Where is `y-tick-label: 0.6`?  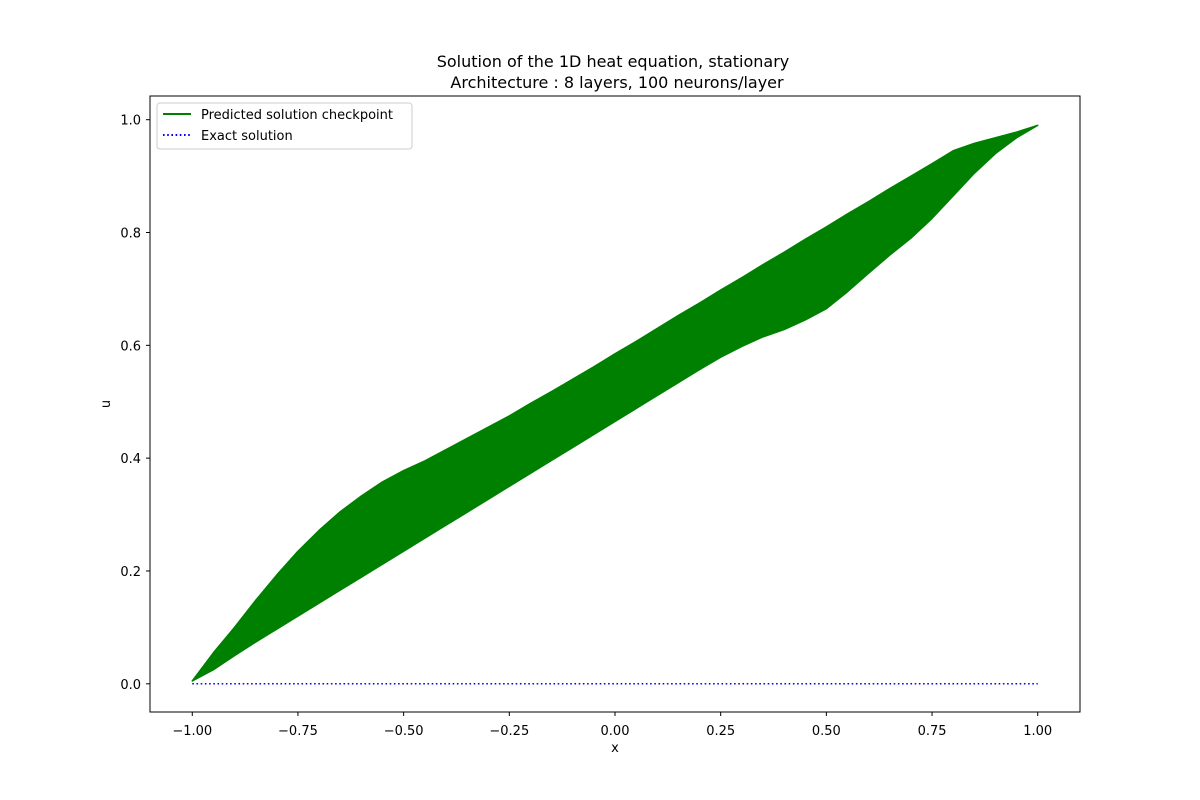
y-tick-label: 0.6 is located at coordinates (130, 346).